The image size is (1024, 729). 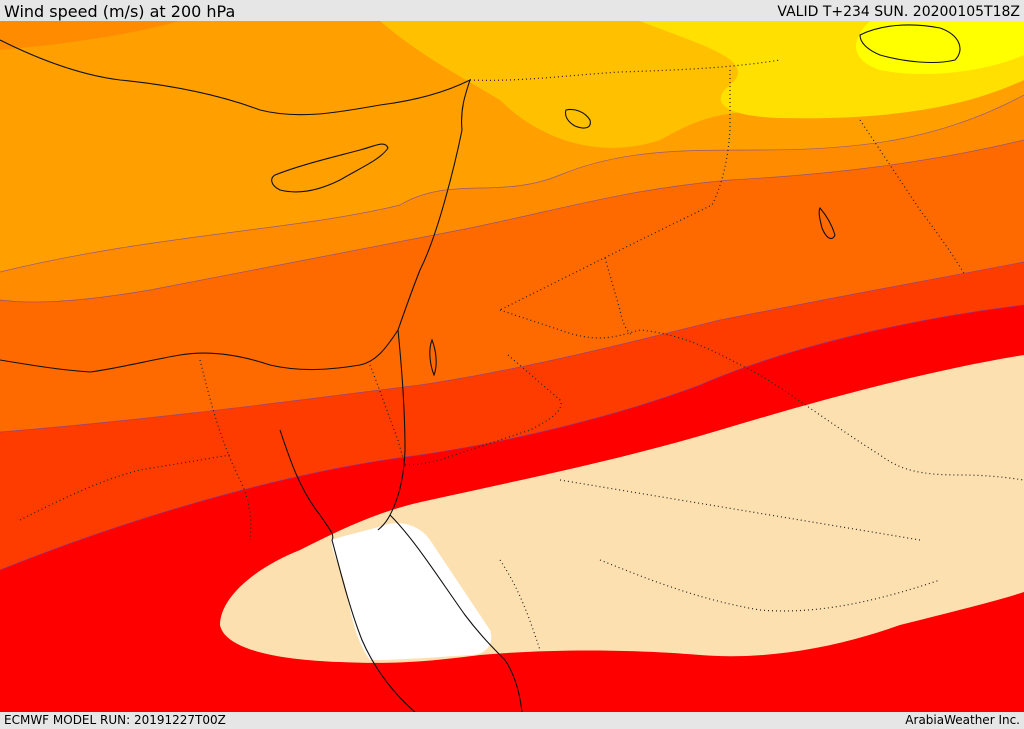 I want to click on coastline-cyprus, so click(x=330, y=168).